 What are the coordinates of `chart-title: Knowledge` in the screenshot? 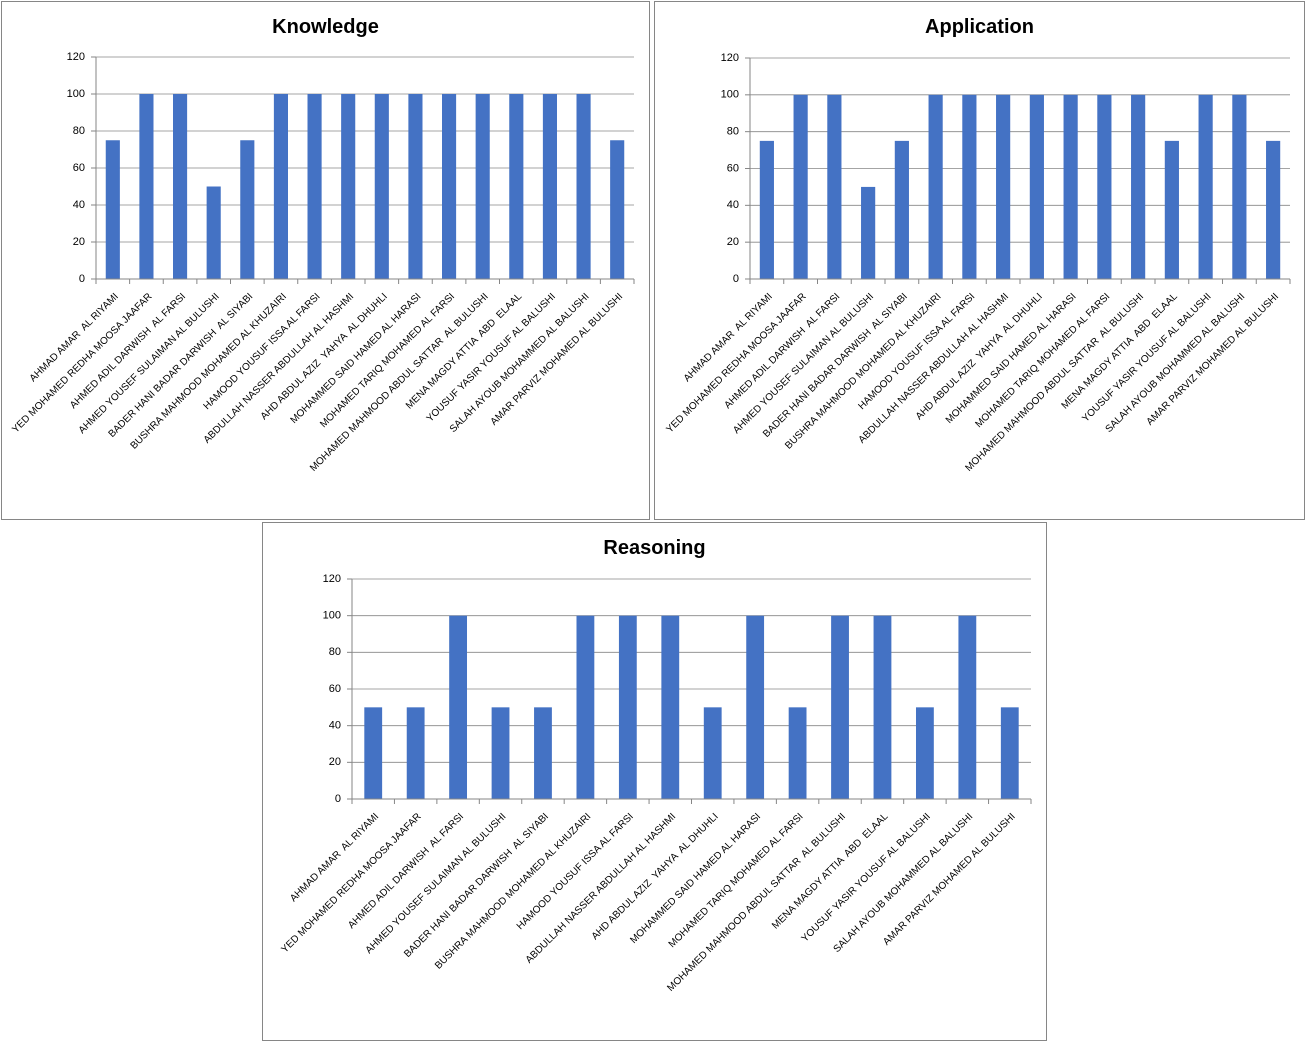 It's located at (325, 27).